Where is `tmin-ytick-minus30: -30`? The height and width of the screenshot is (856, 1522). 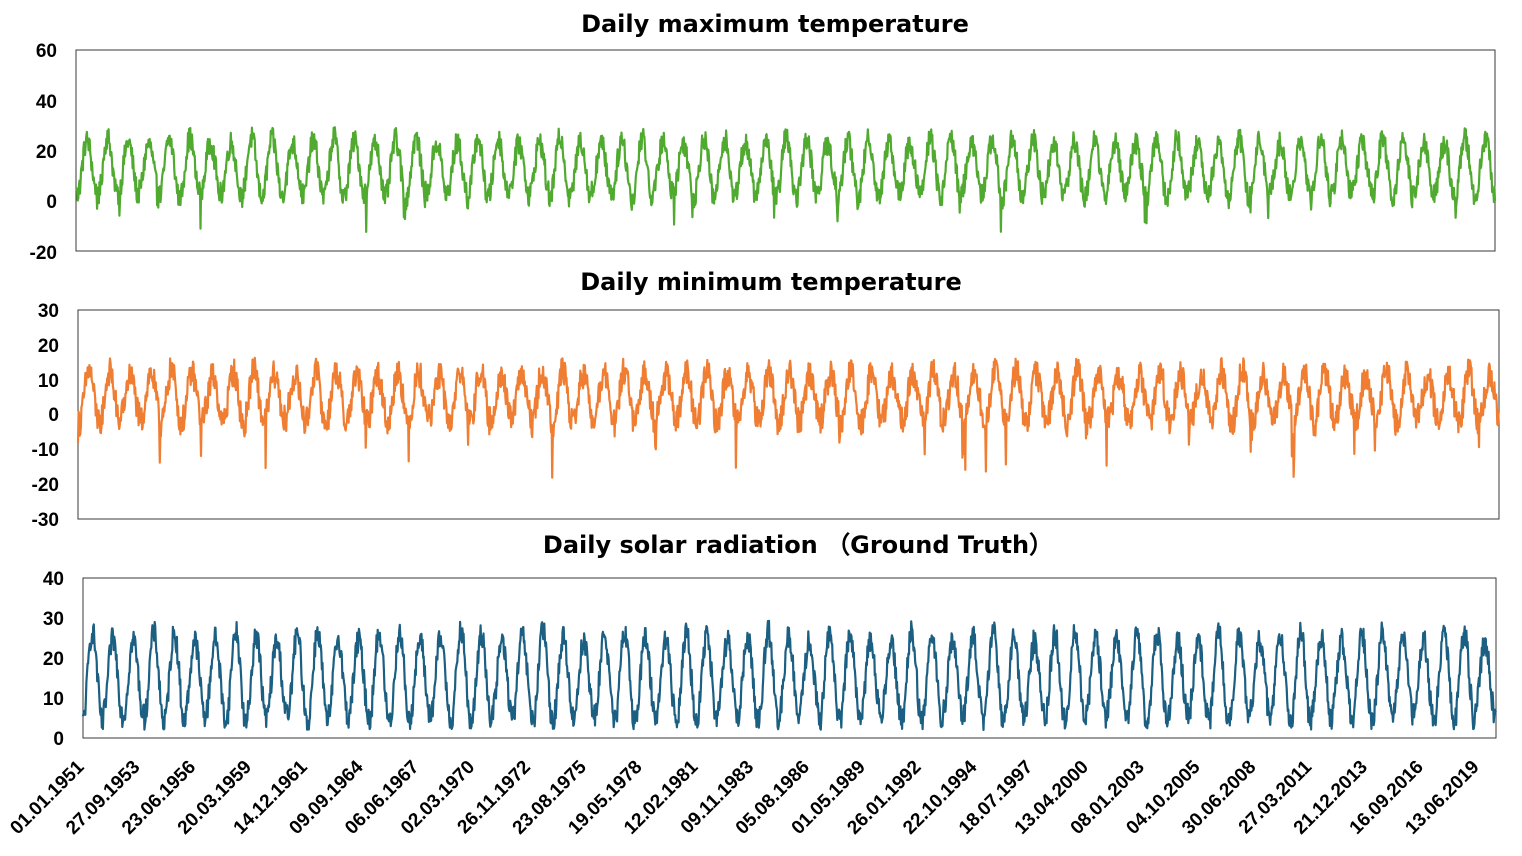
tmin-ytick-minus30: -30 is located at coordinates (45, 520).